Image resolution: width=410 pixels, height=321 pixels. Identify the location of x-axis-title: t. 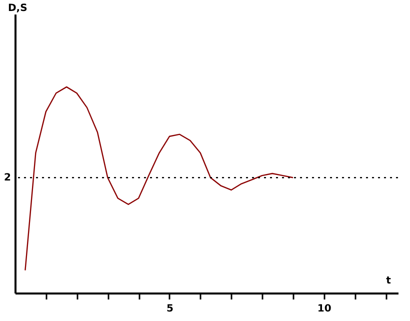
(389, 281).